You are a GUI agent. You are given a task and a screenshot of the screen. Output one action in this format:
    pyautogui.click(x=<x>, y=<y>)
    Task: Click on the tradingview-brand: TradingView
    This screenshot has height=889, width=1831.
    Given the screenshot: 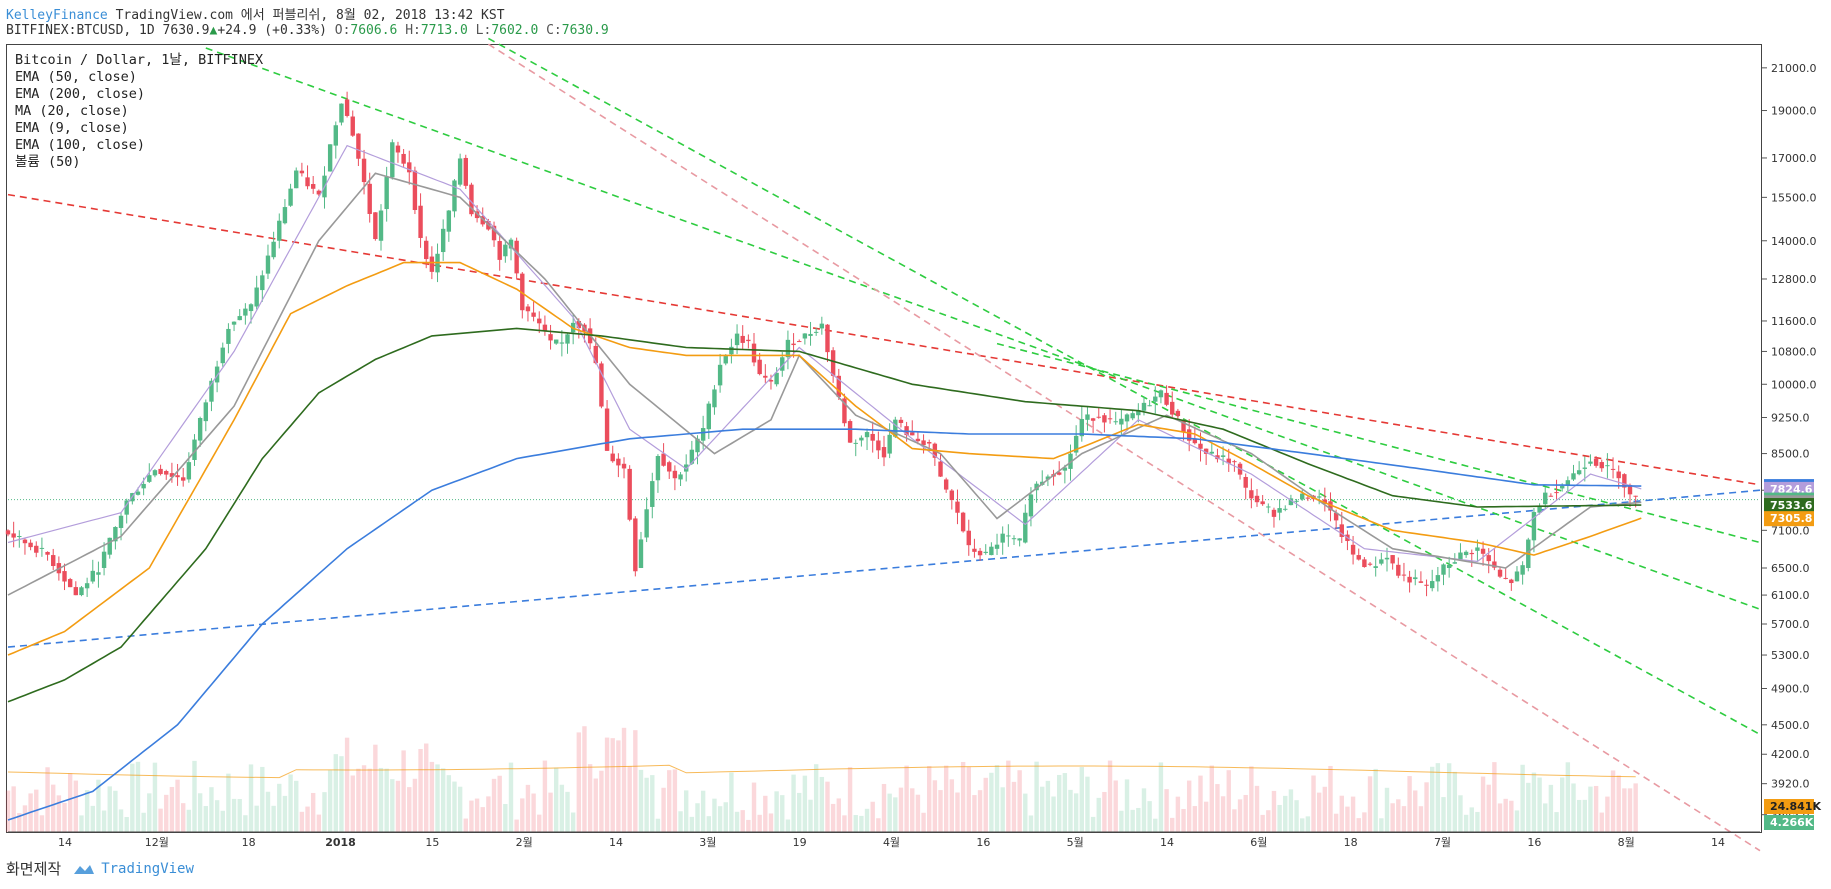 What is the action you would take?
    pyautogui.click(x=133, y=869)
    